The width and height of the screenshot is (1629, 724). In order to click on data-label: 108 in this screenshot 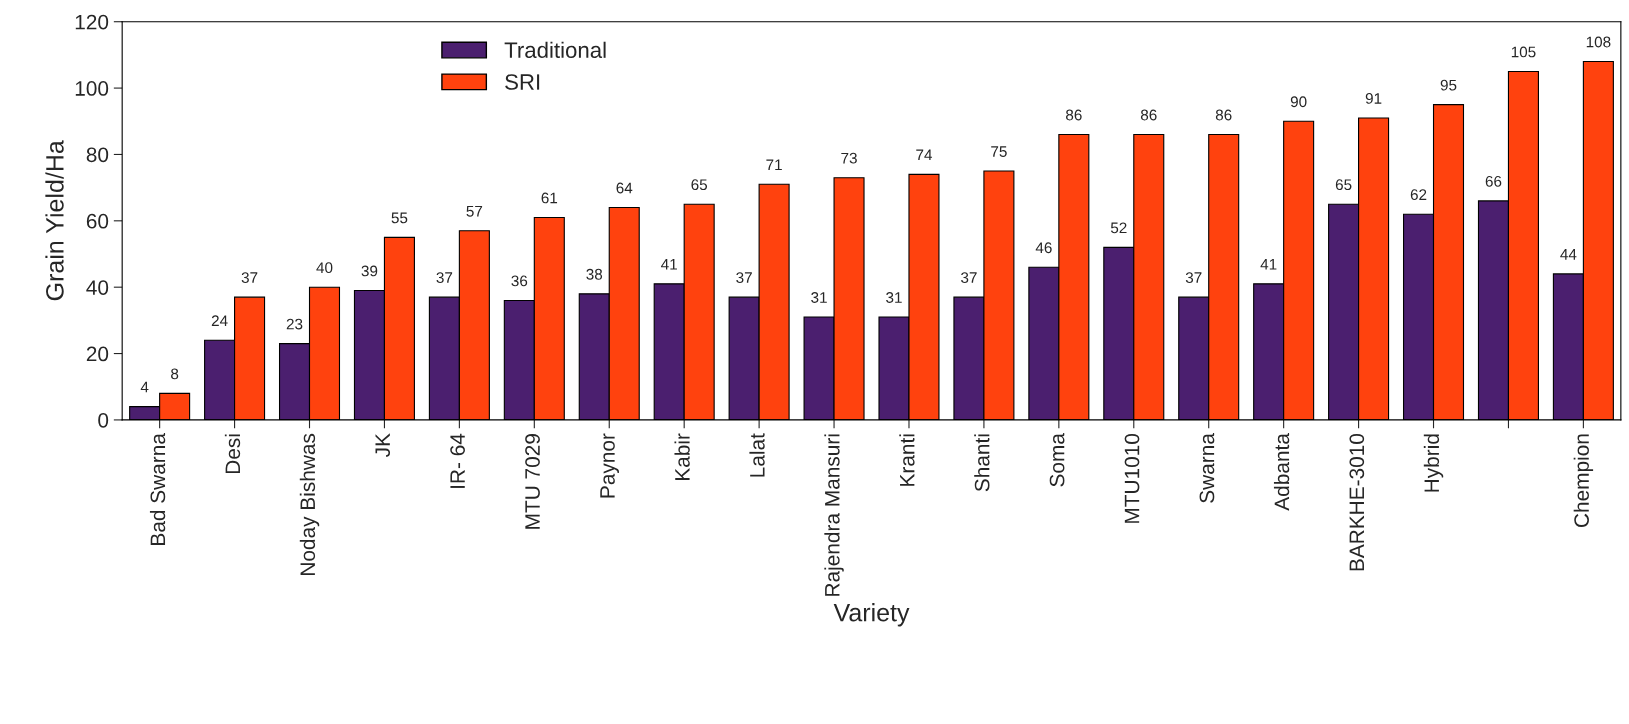, I will do `click(1598, 42)`.